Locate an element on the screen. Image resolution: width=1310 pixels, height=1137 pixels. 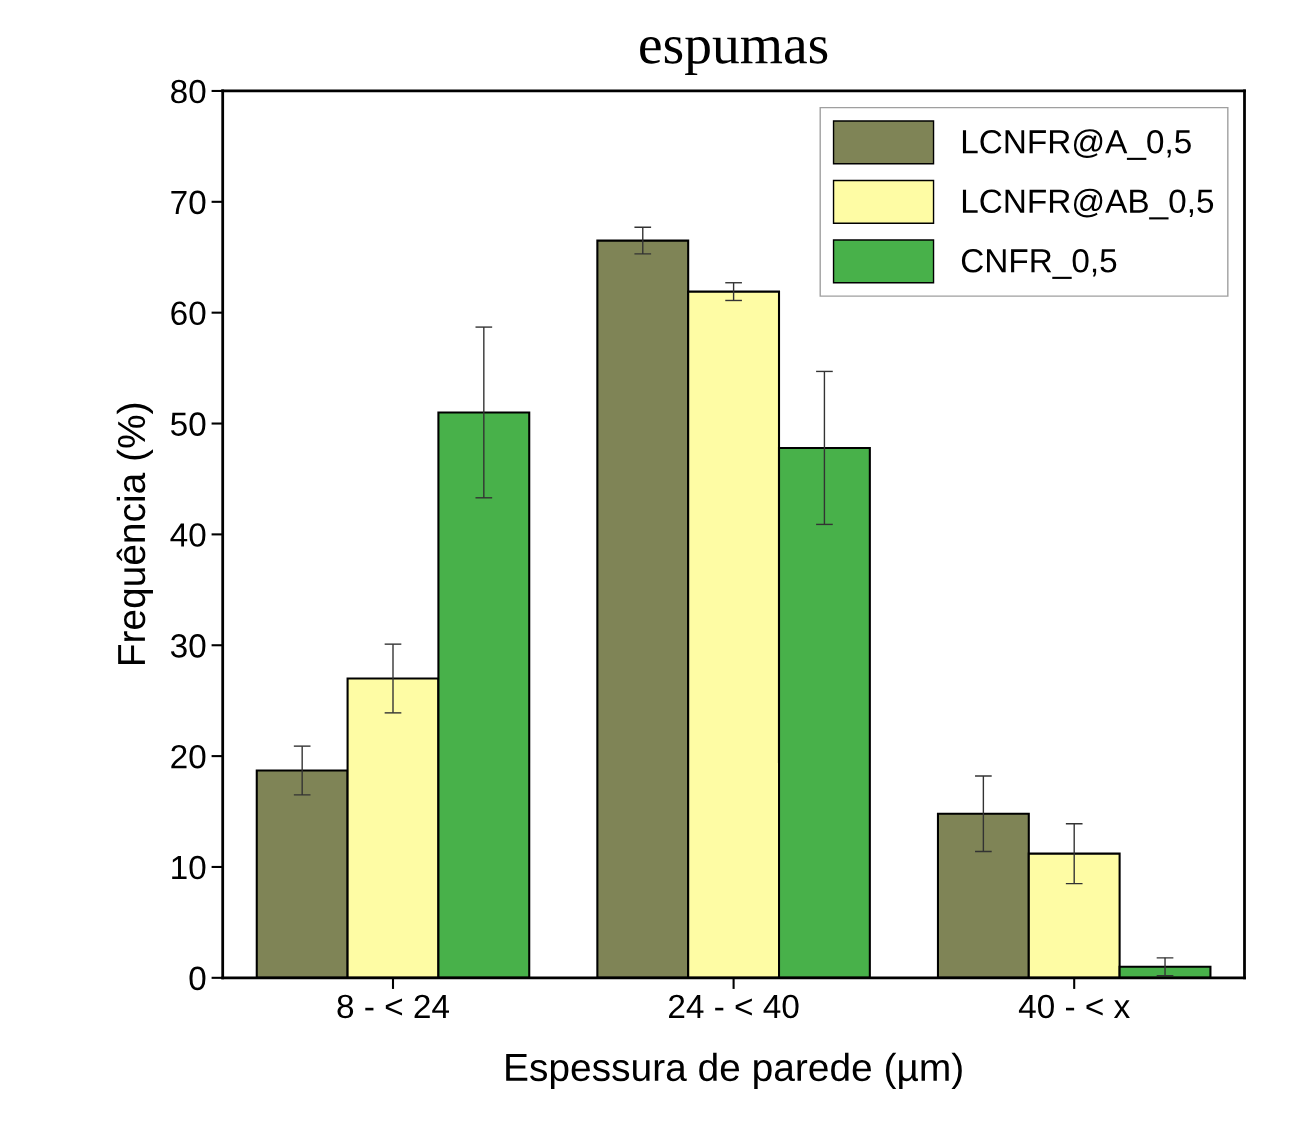
y-tick-label: 20 is located at coordinates (188, 756).